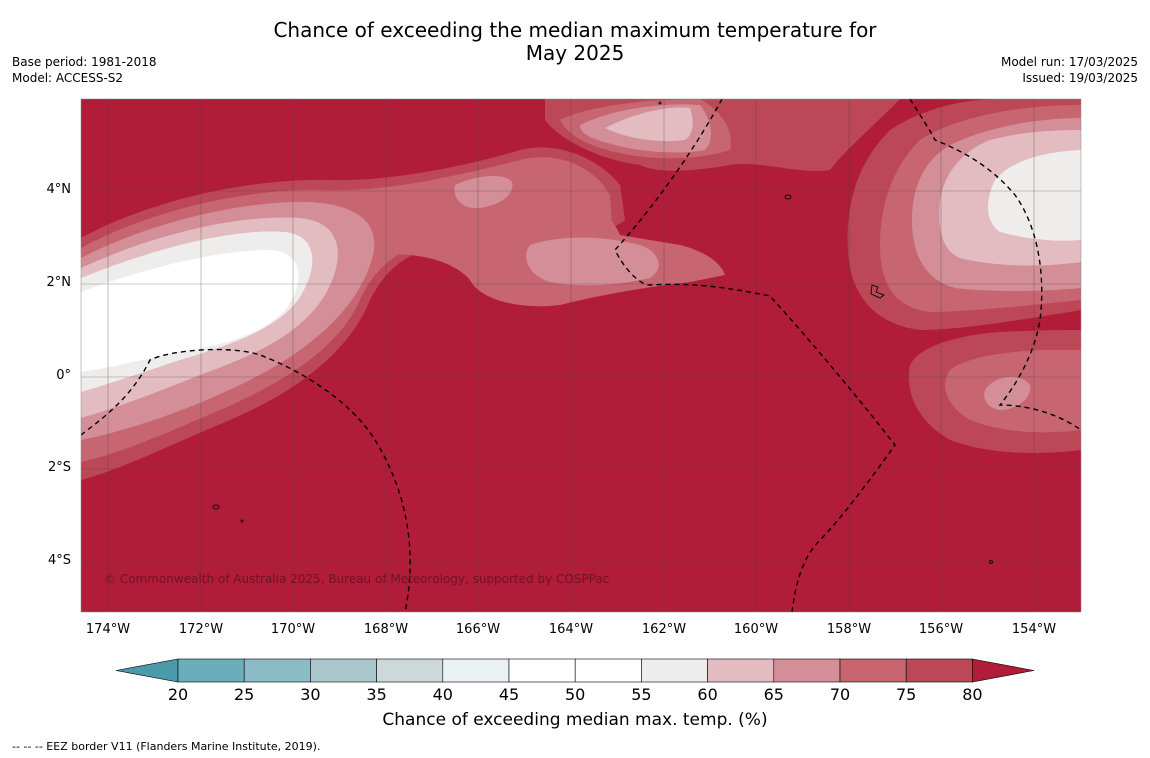  Describe the element at coordinates (972, 694) in the screenshot. I see `colorbar-tick-label: 80` at that location.